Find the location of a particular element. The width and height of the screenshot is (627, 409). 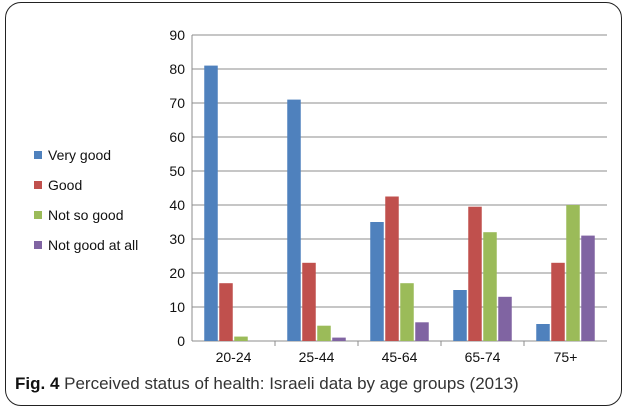

y-tick-label: 20 is located at coordinates (177, 273).